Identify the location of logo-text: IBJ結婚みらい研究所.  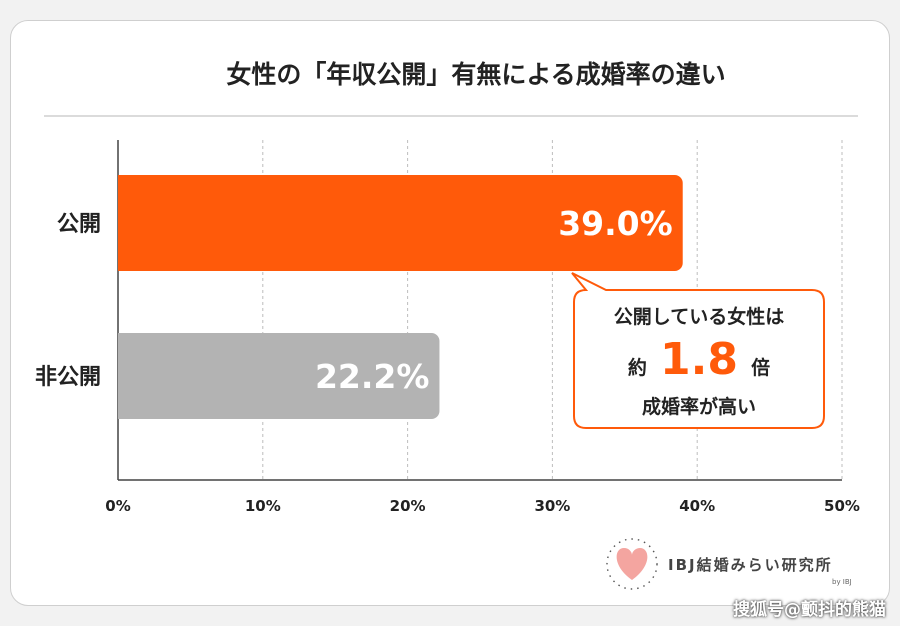
(750, 565).